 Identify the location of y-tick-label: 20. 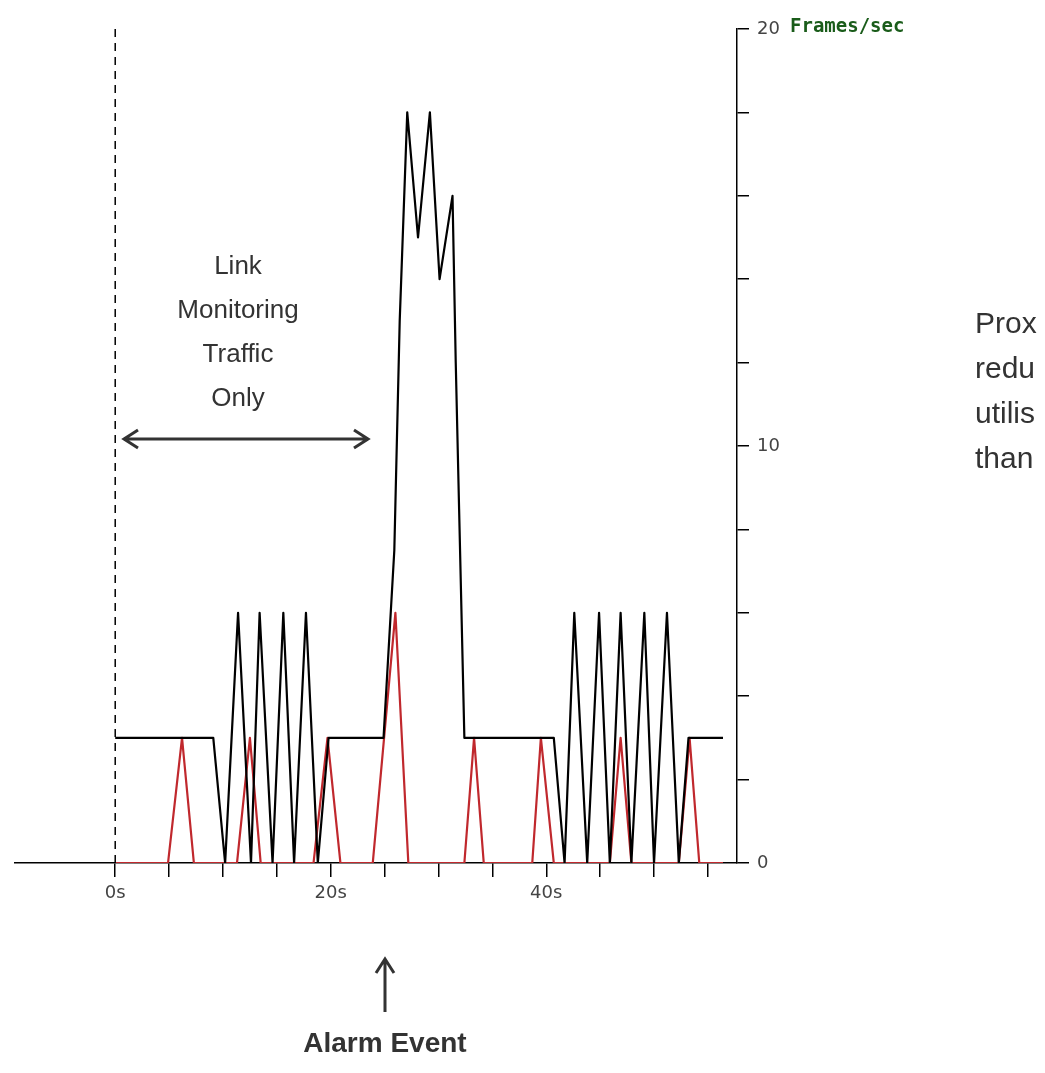
(768, 27).